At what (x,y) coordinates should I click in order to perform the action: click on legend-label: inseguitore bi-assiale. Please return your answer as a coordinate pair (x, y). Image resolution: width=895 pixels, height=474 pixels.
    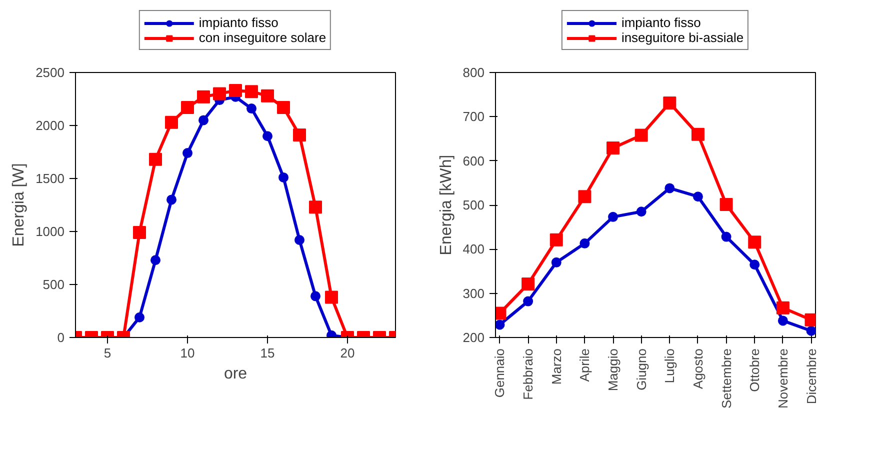
    Looking at the image, I should click on (682, 37).